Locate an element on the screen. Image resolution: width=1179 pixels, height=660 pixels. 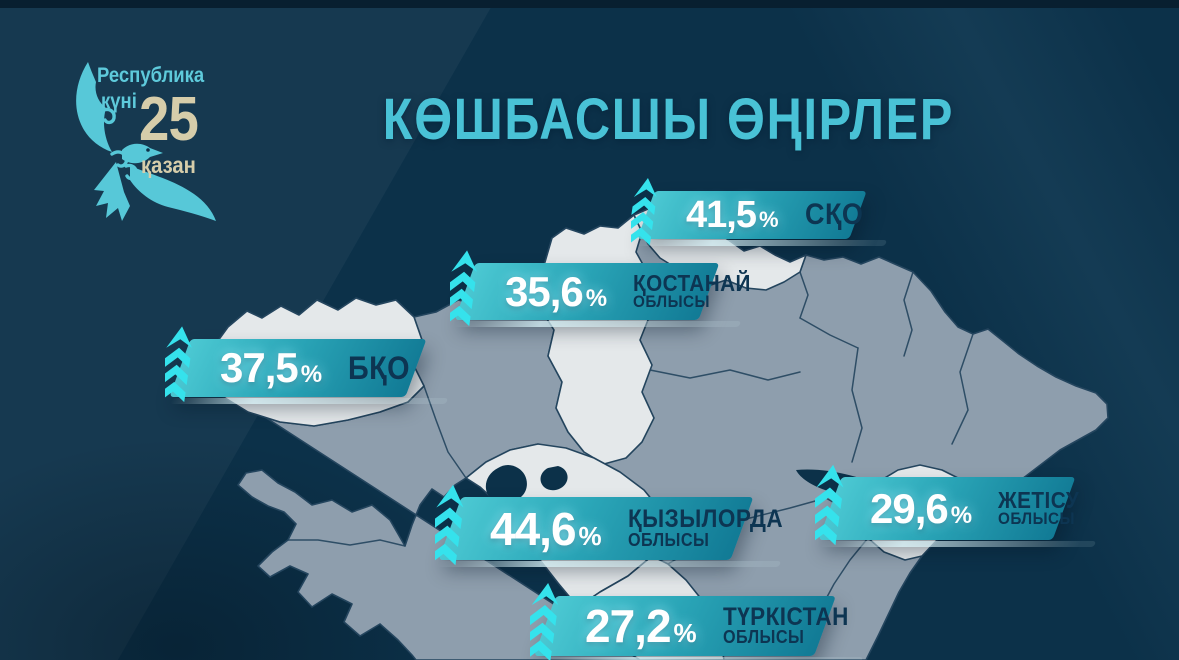
badge-zhetysu: 29,6% ЖЕТІСУ ОБЛЫСЫ is located at coordinates (955, 505).